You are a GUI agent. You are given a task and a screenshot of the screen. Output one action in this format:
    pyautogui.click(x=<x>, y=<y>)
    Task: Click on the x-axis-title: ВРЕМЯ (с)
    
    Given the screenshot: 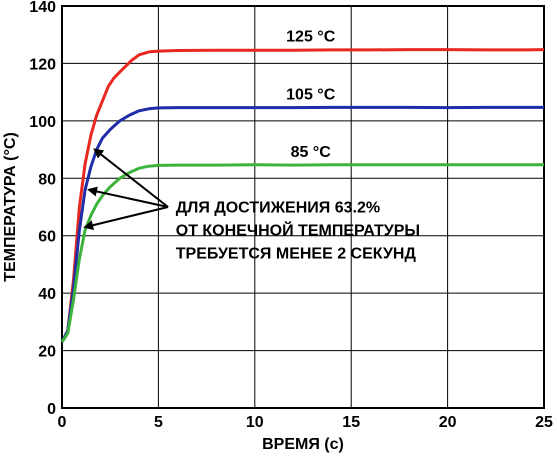 What is the action you would take?
    pyautogui.click(x=303, y=444)
    